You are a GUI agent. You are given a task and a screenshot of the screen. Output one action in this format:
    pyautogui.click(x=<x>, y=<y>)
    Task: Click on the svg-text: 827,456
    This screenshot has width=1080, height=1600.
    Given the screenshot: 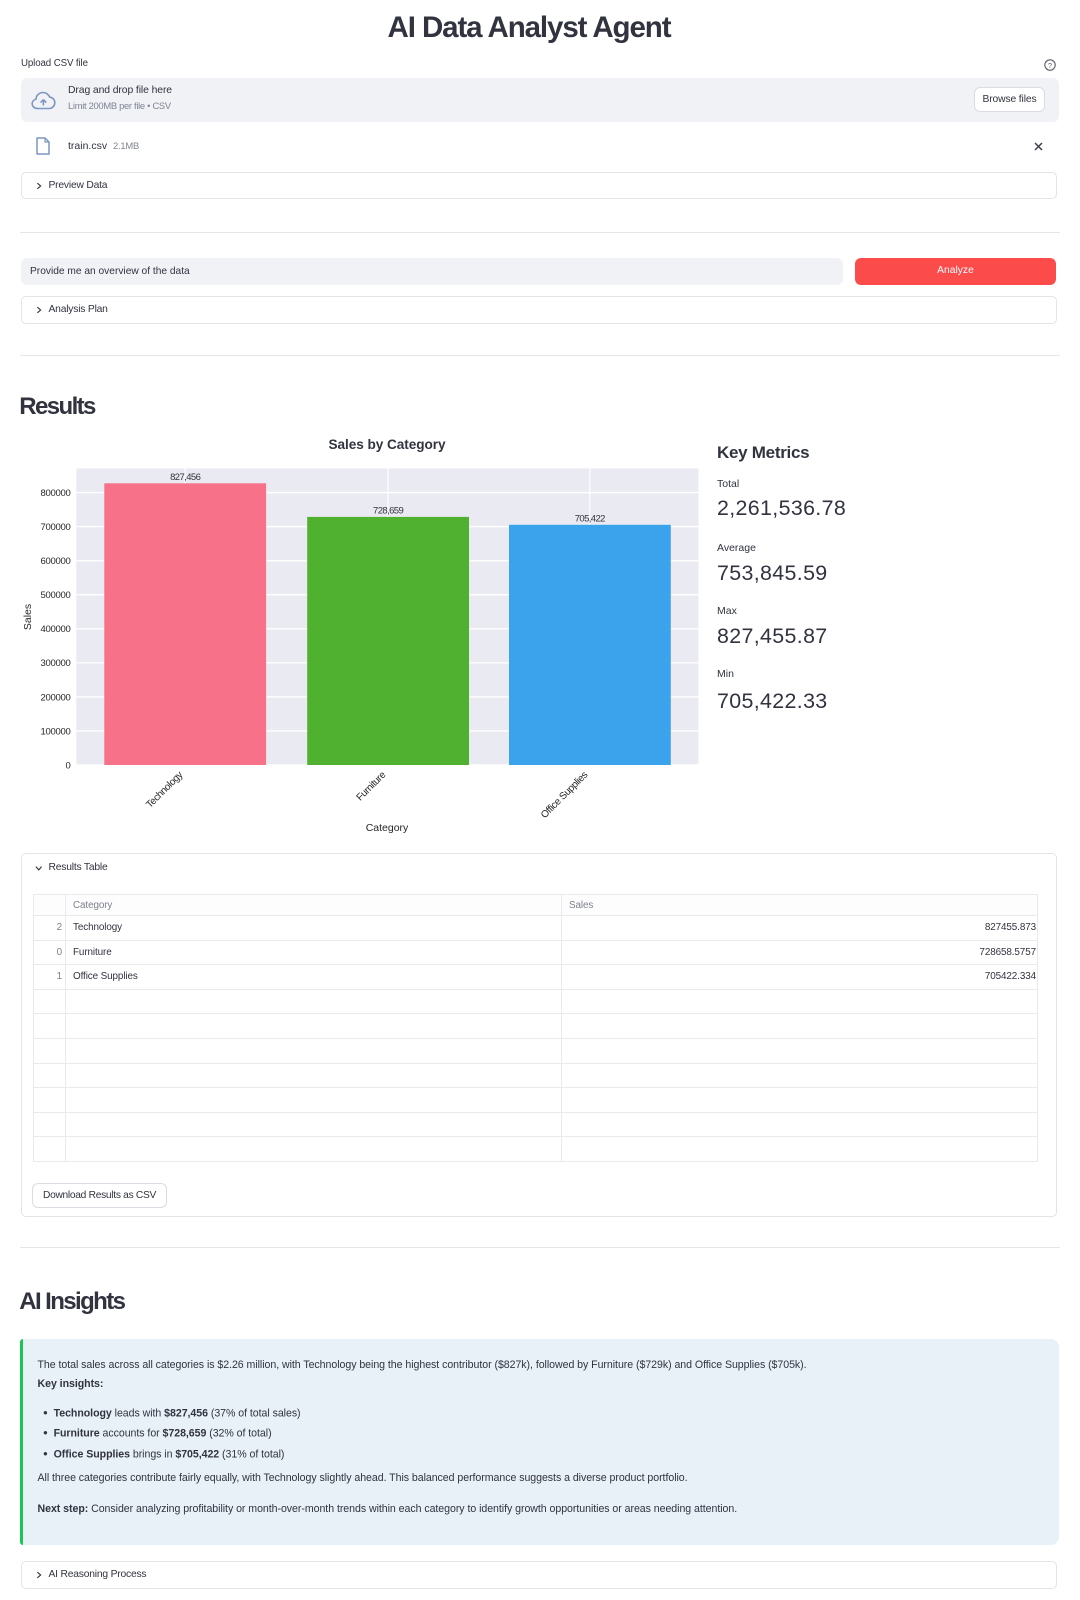 What is the action you would take?
    pyautogui.click(x=185, y=477)
    